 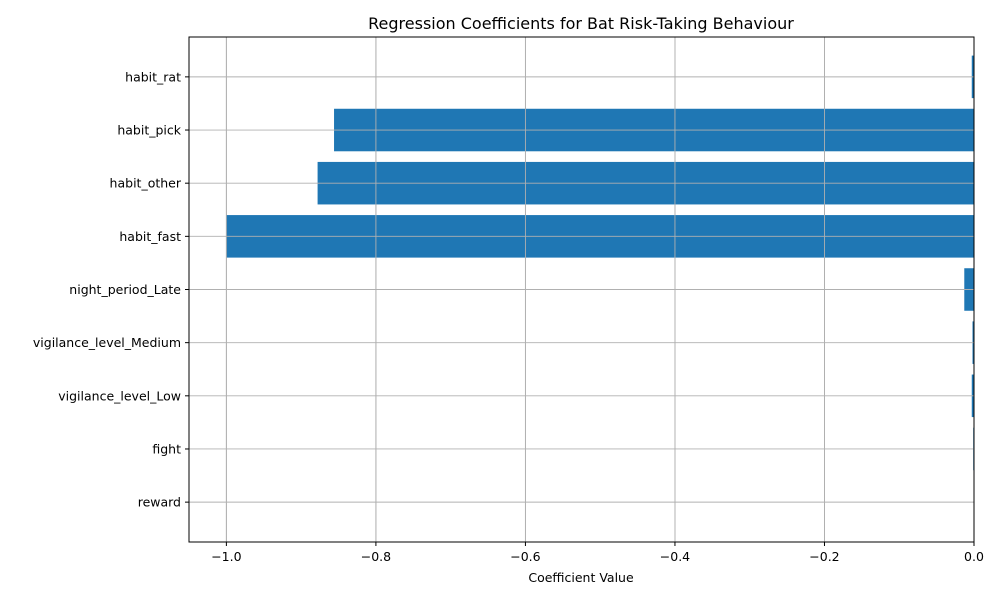 What do you see at coordinates (107, 342) in the screenshot?
I see `y-tick-label: vigilance_level_Medium` at bounding box center [107, 342].